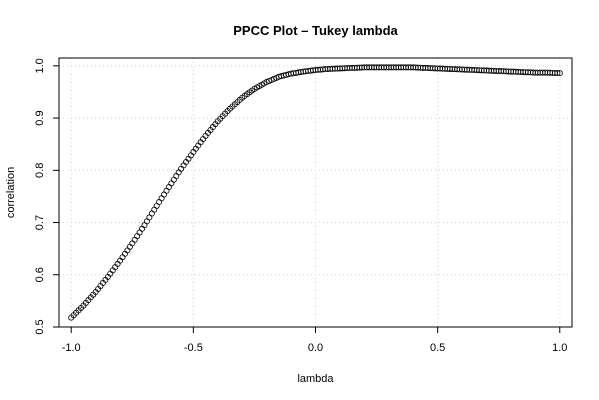  What do you see at coordinates (40, 117) in the screenshot?
I see `y-tick-label-4: 0.9` at bounding box center [40, 117].